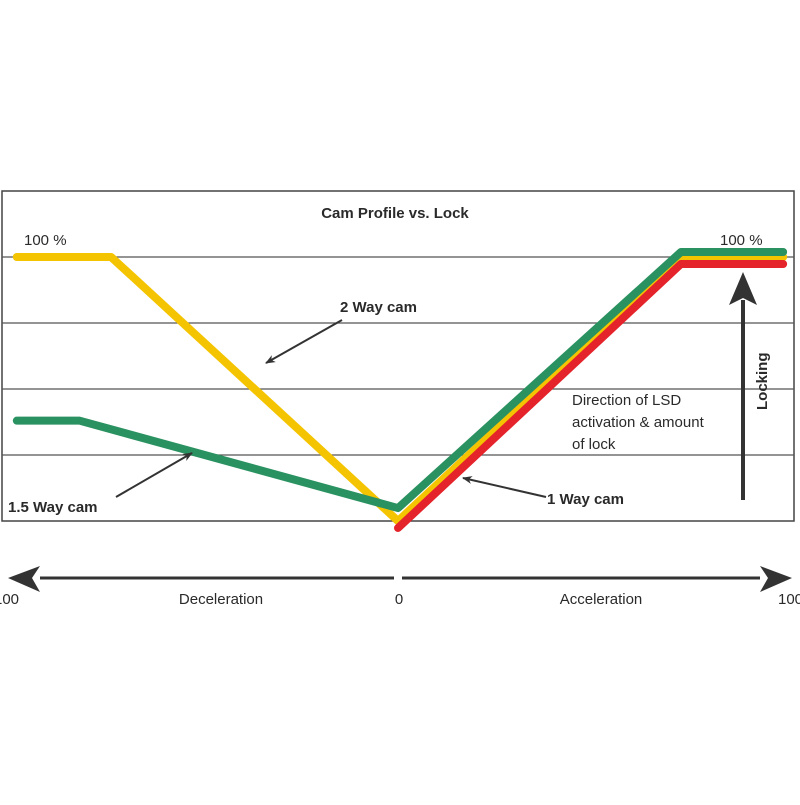  Describe the element at coordinates (24, 579) in the screenshot. I see `deceleration-arrow-head` at that location.